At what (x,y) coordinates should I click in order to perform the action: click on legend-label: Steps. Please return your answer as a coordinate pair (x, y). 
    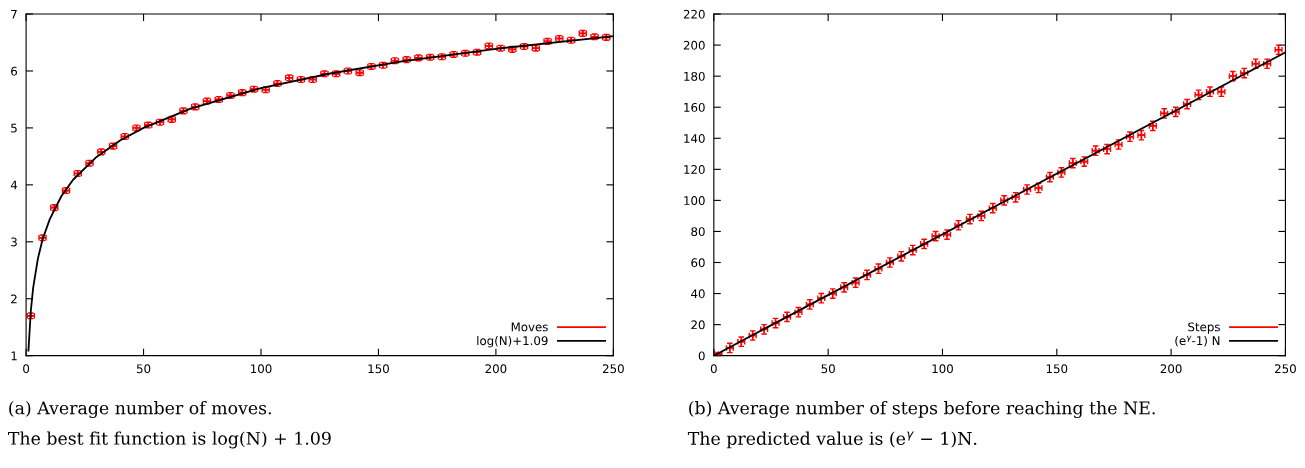
    Looking at the image, I should click on (1204, 328).